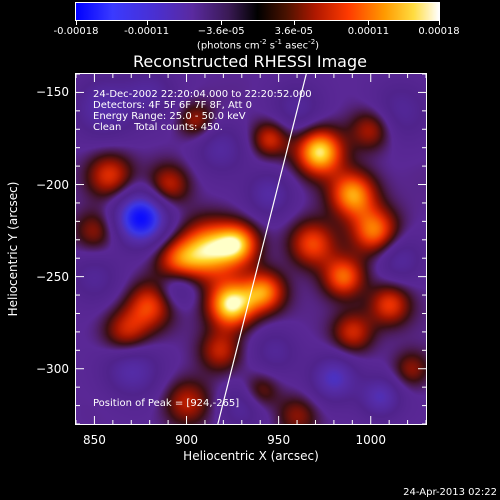  Describe the element at coordinates (257, 11) in the screenshot. I see `colorbar` at that location.